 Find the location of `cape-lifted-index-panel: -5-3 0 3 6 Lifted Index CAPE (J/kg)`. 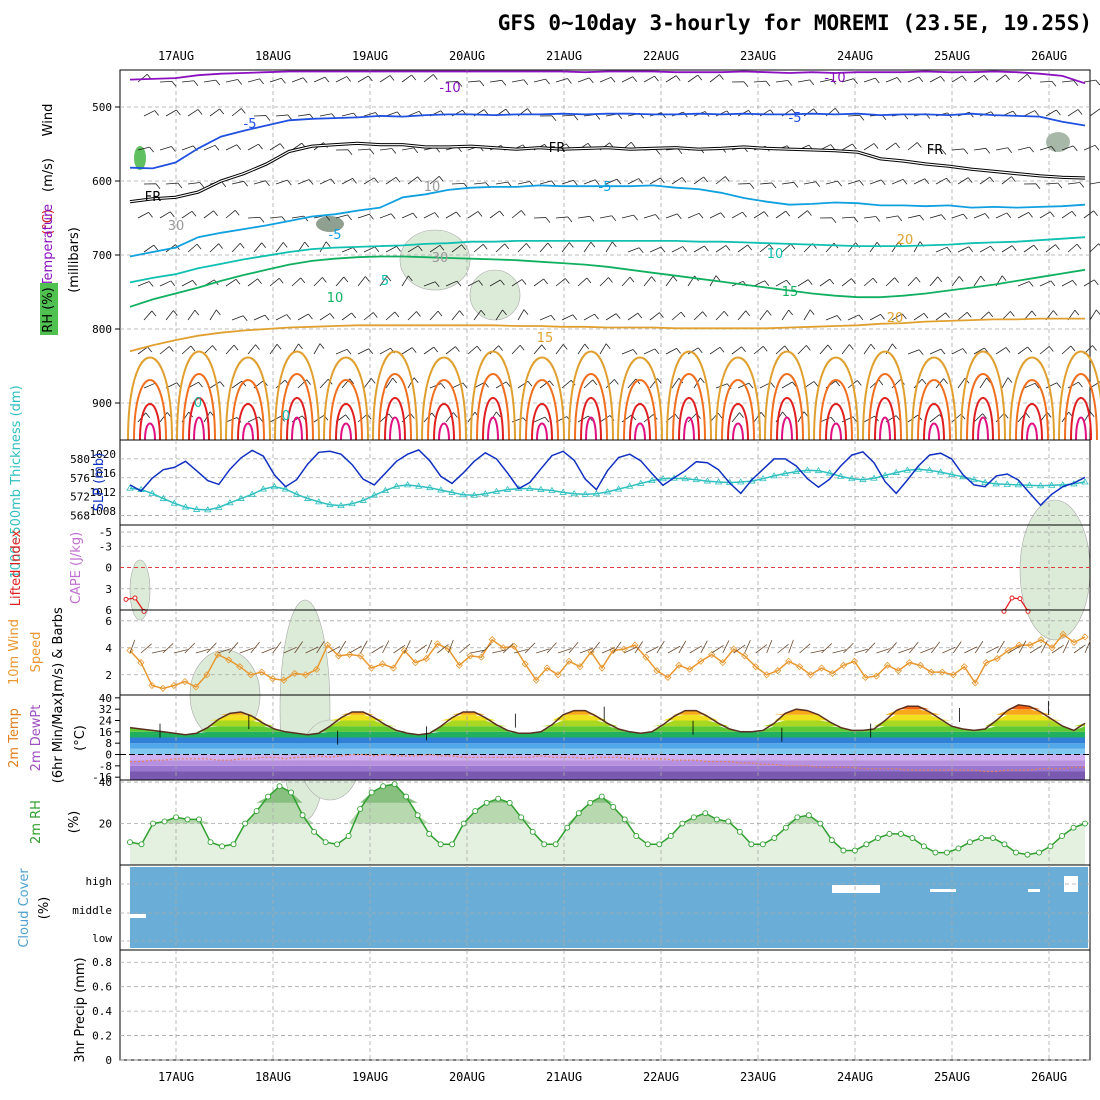

cape-lifted-index-panel: -5-3 0 3 6 Lifted Index CAPE (J/kg) is located at coordinates (550, 570).